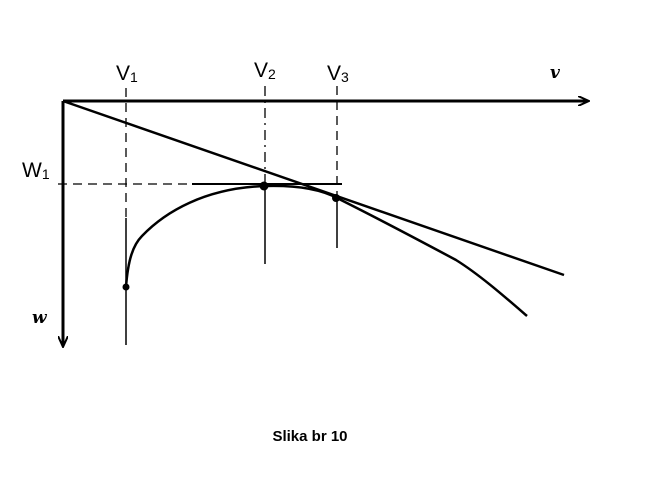  I want to click on label-w1: W1, so click(36, 170).